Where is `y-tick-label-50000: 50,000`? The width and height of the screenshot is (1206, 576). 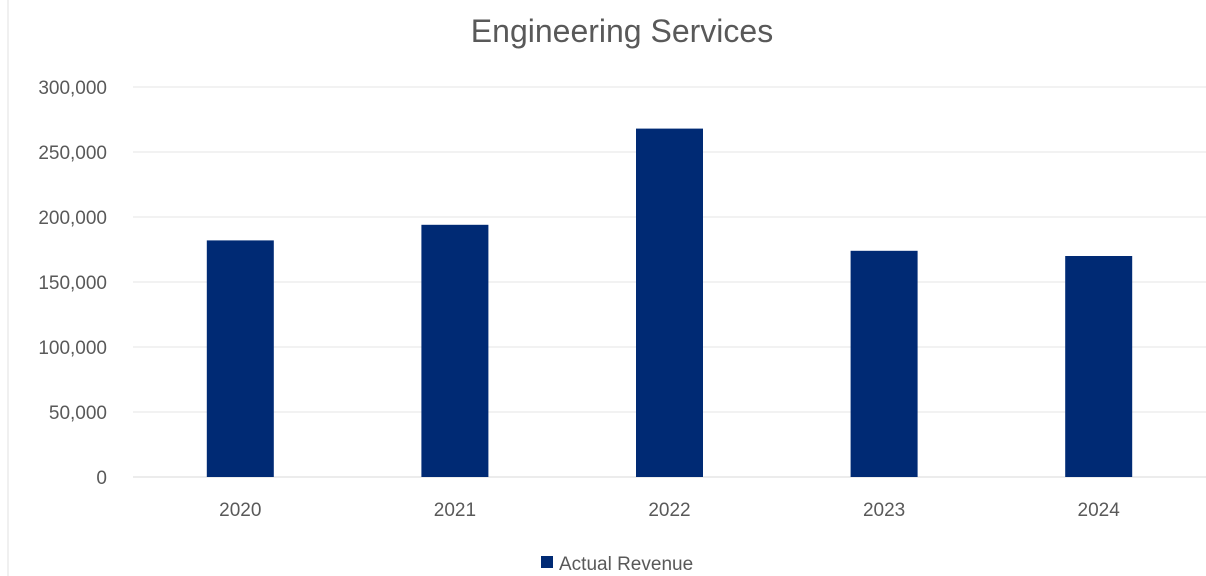
y-tick-label-50000: 50,000 is located at coordinates (78, 413).